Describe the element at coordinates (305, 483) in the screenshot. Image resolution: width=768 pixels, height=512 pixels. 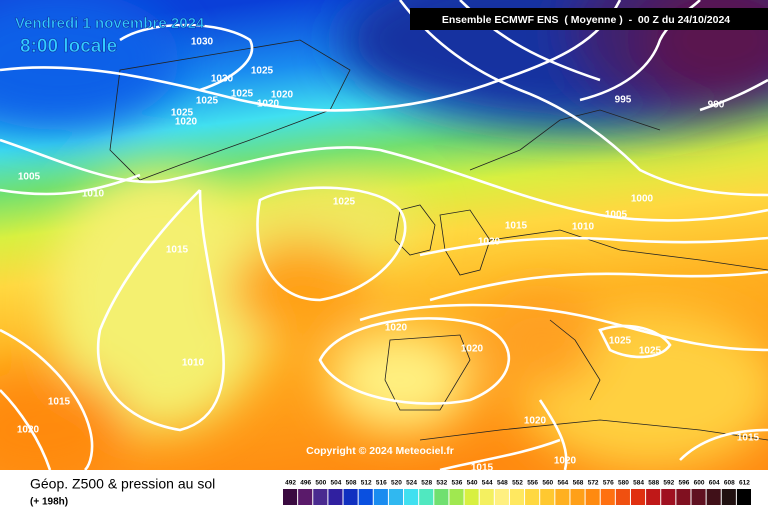
I see `colorbar-label: 496` at that location.